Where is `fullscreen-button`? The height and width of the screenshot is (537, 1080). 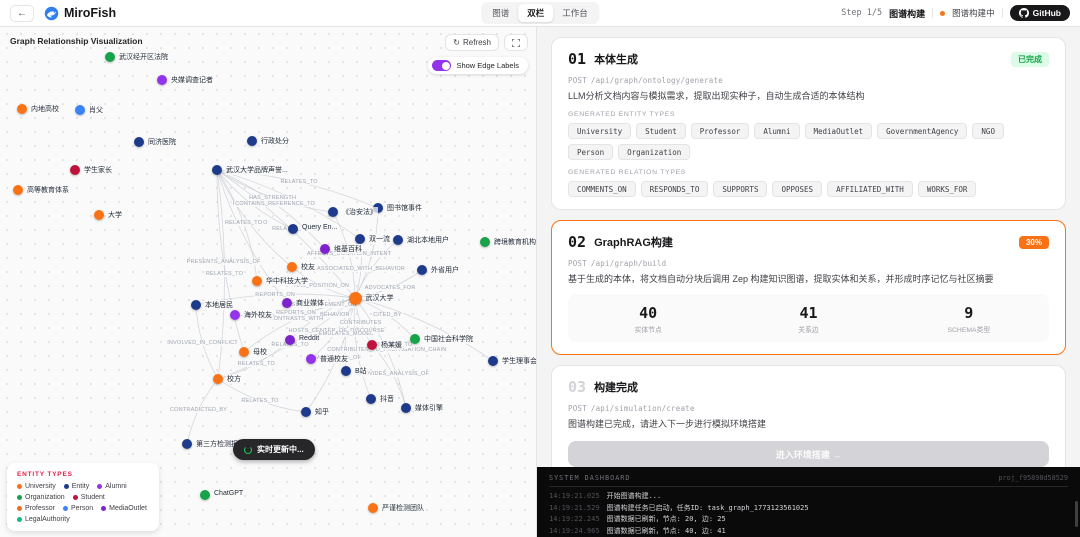 fullscreen-button is located at coordinates (516, 42).